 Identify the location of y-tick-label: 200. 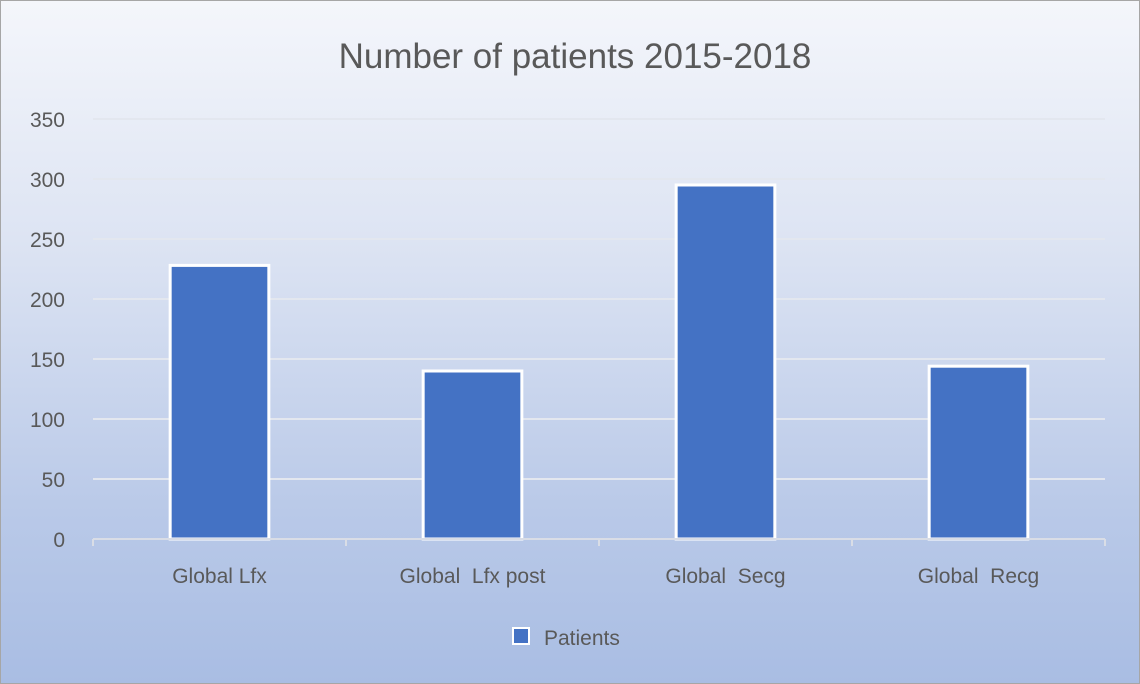
(47, 300).